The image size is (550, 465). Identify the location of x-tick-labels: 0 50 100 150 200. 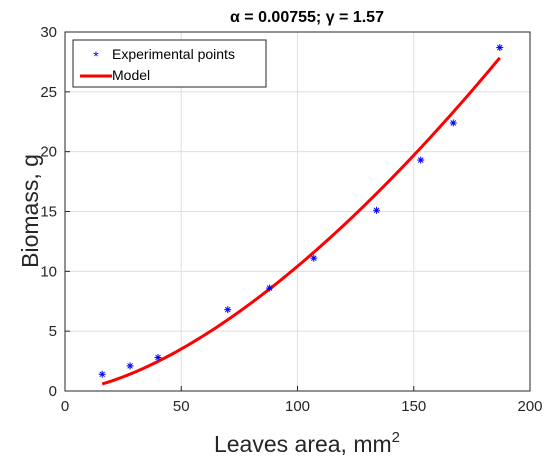
(302, 406).